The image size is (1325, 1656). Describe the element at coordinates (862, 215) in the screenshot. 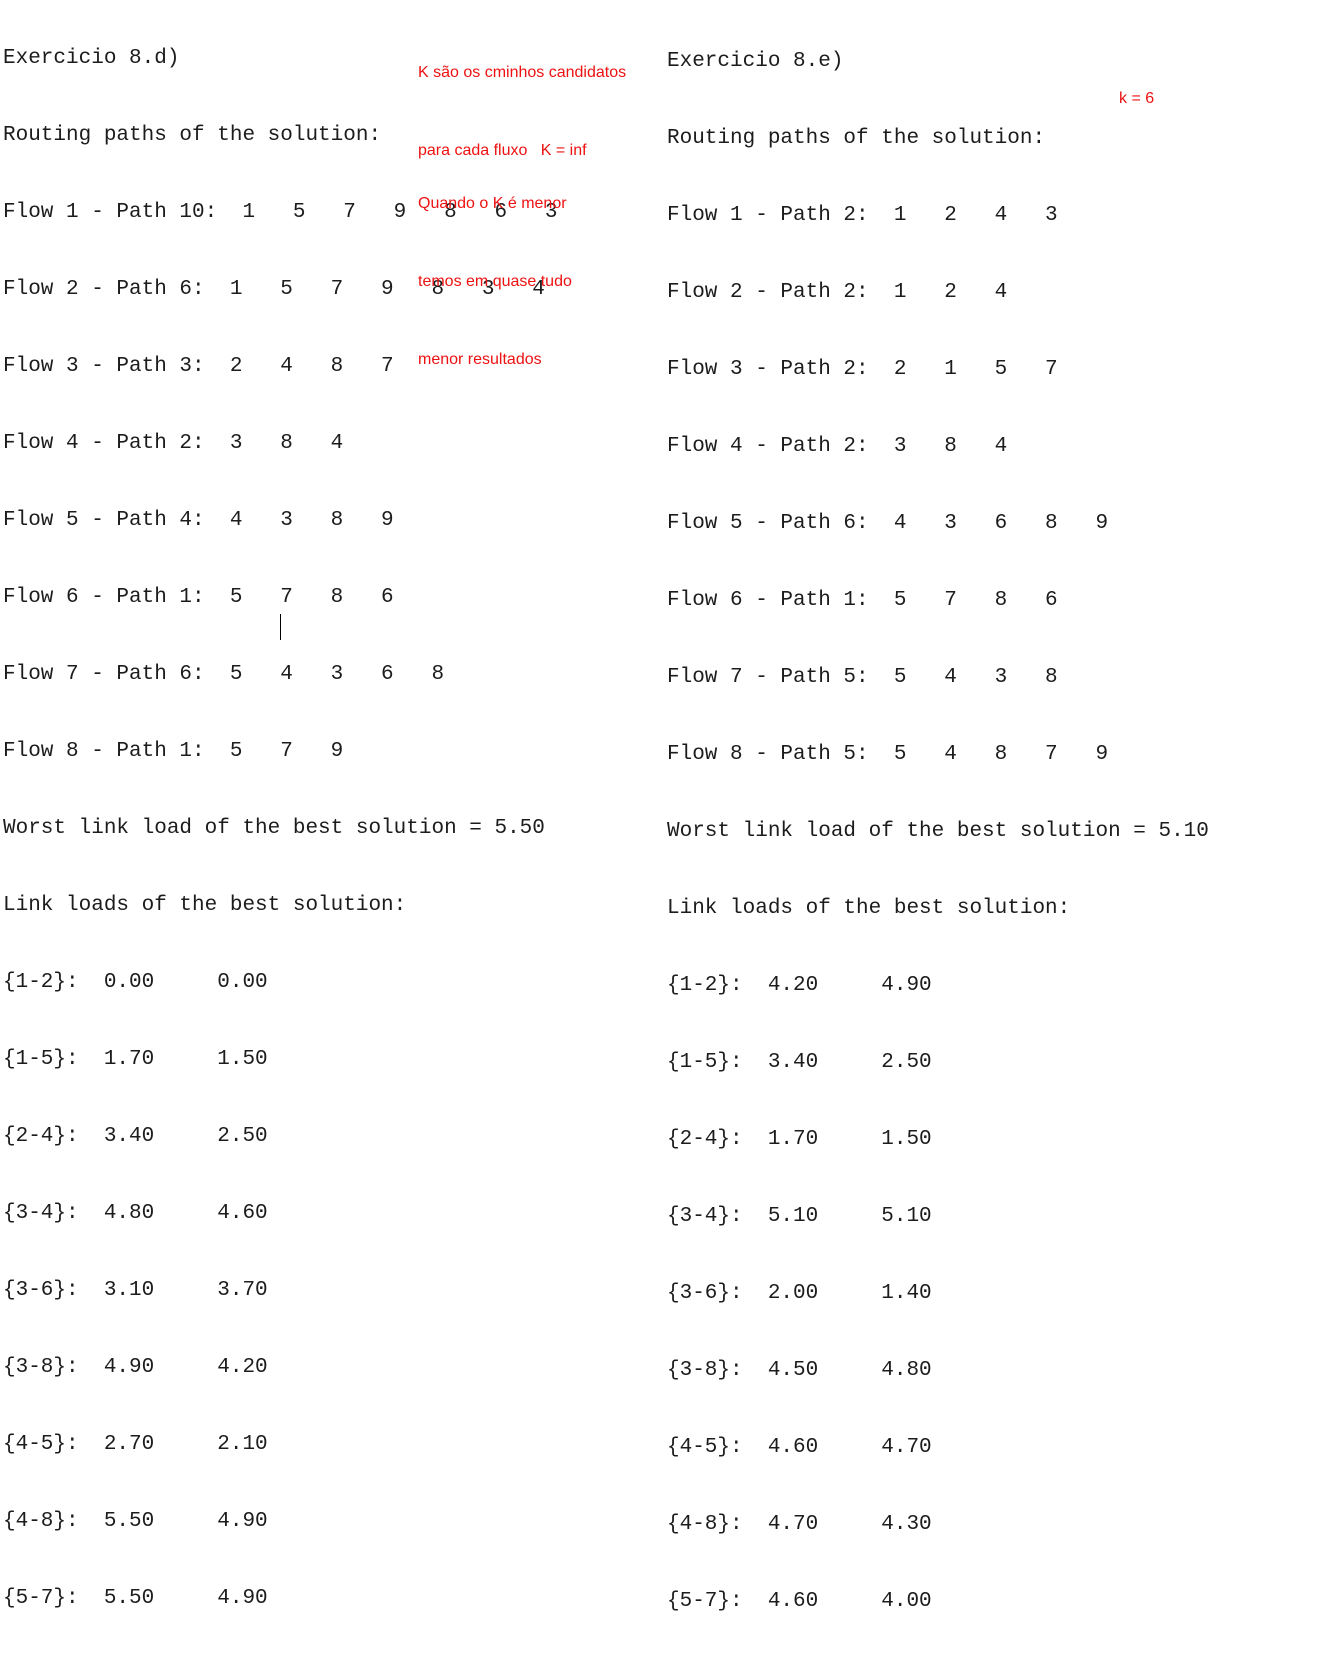

I see `flow-line: Flow 1 - Path 2: 1 2 4 3` at that location.